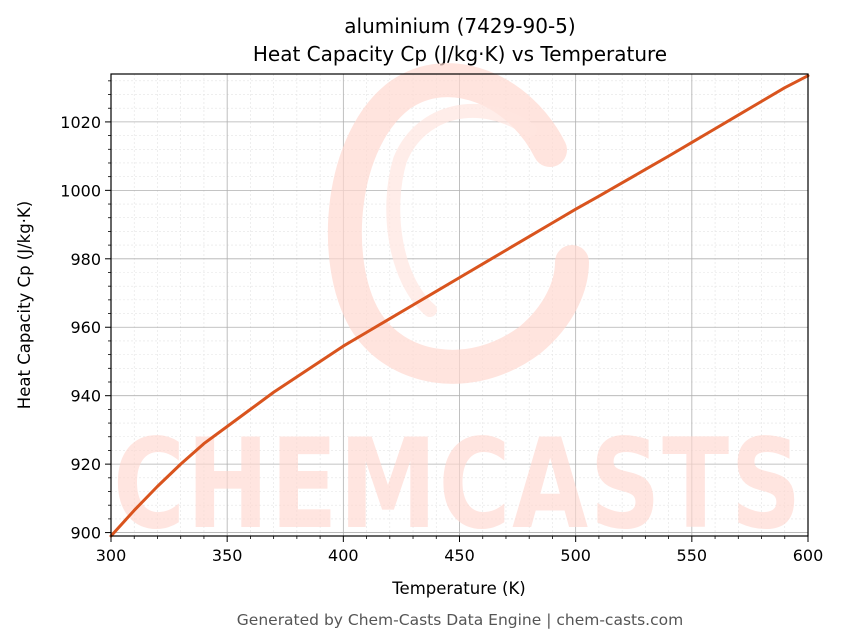 The width and height of the screenshot is (843, 644). I want to click on x-tick-label: 550, so click(692, 555).